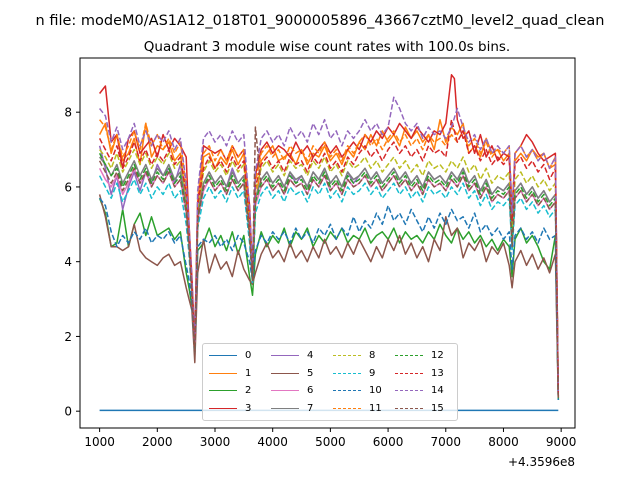 This screenshot has height=480, width=640. I want to click on legend-label-2: 2, so click(248, 391).